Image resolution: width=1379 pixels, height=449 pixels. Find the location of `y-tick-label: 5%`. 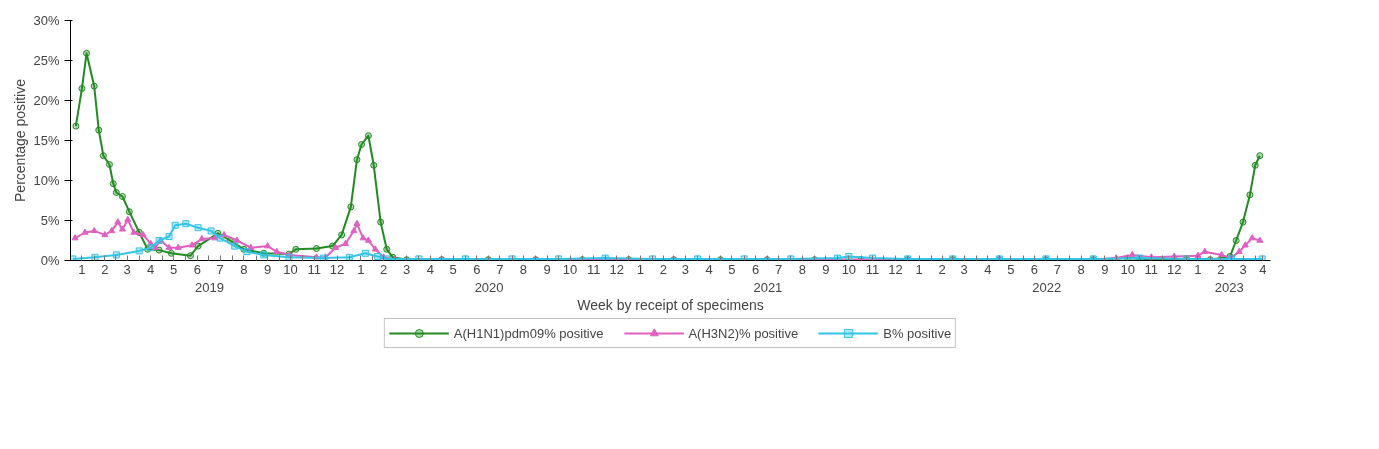

y-tick-label: 5% is located at coordinates (50, 220).